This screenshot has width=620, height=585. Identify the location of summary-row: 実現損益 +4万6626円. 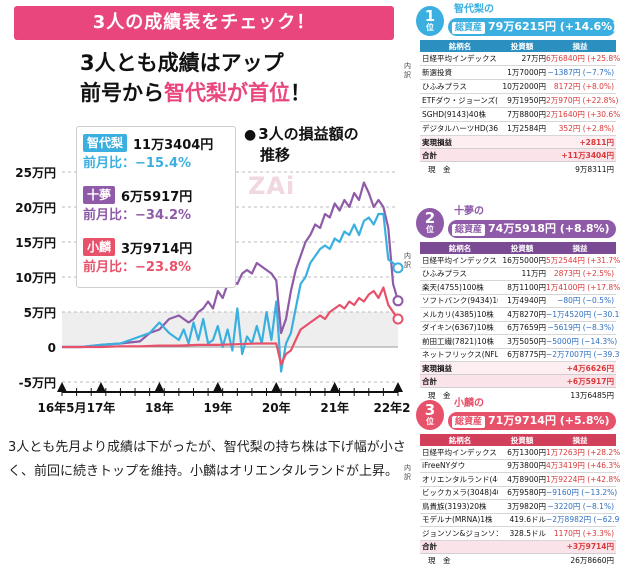
(518, 368).